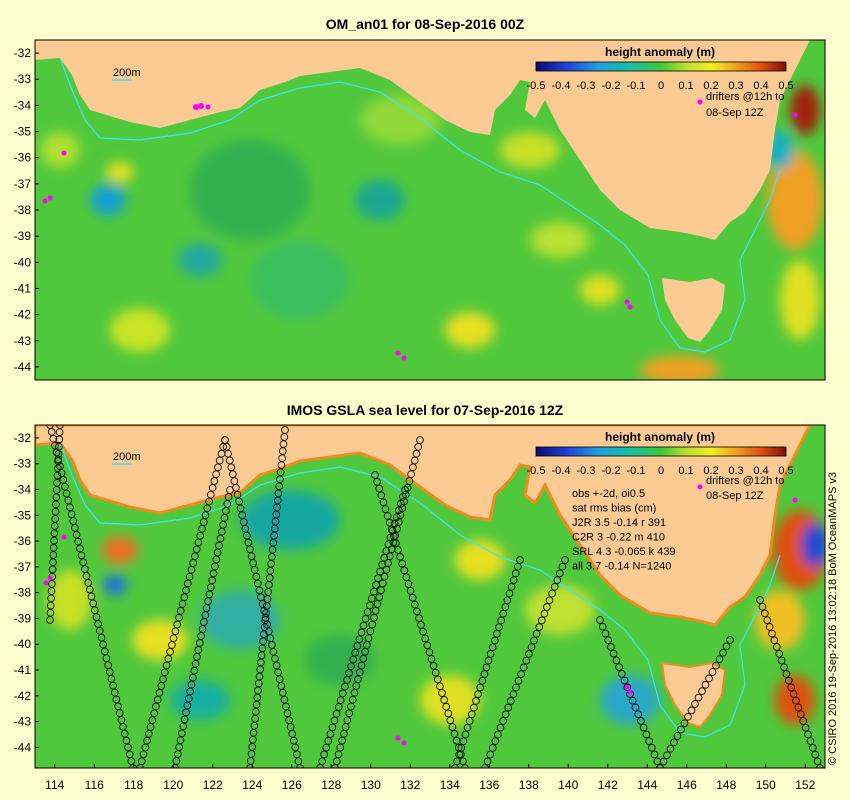 Image resolution: width=850 pixels, height=800 pixels. Describe the element at coordinates (608, 494) in the screenshot. I see `stats-line: obs +-2d, oi0.5` at that location.